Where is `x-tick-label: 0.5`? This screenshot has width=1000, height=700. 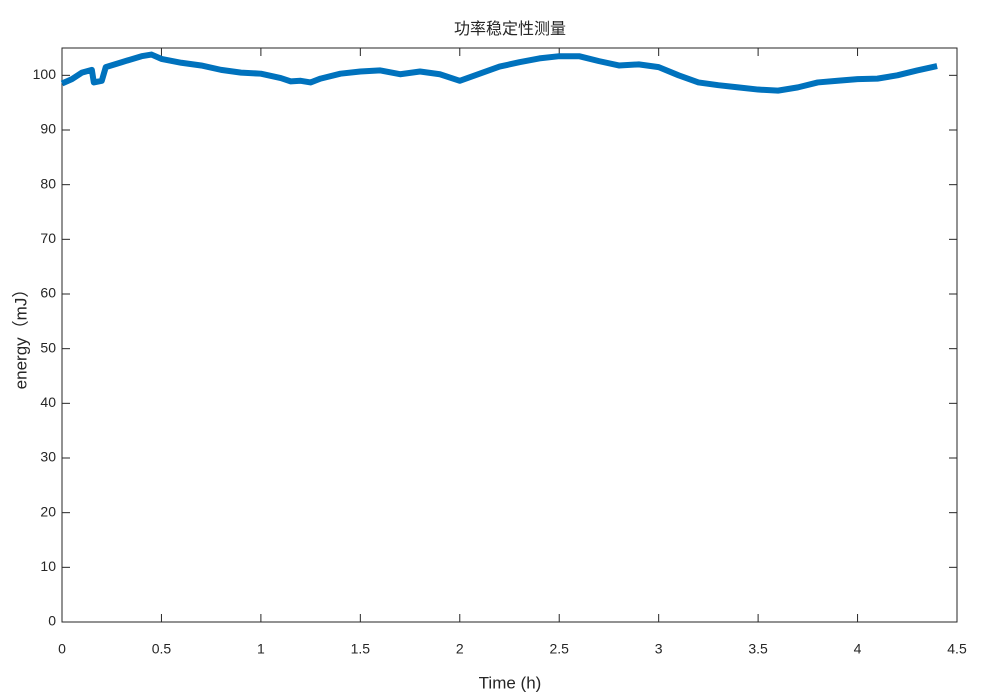 x-tick-label: 0.5 is located at coordinates (162, 649).